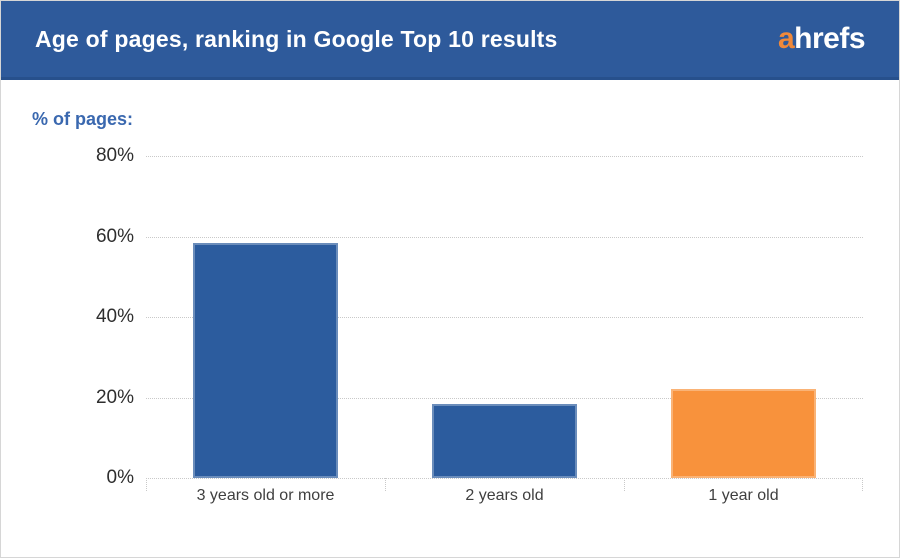 This screenshot has width=900, height=558. I want to click on ahrefs-logo: ahrefs, so click(821, 39).